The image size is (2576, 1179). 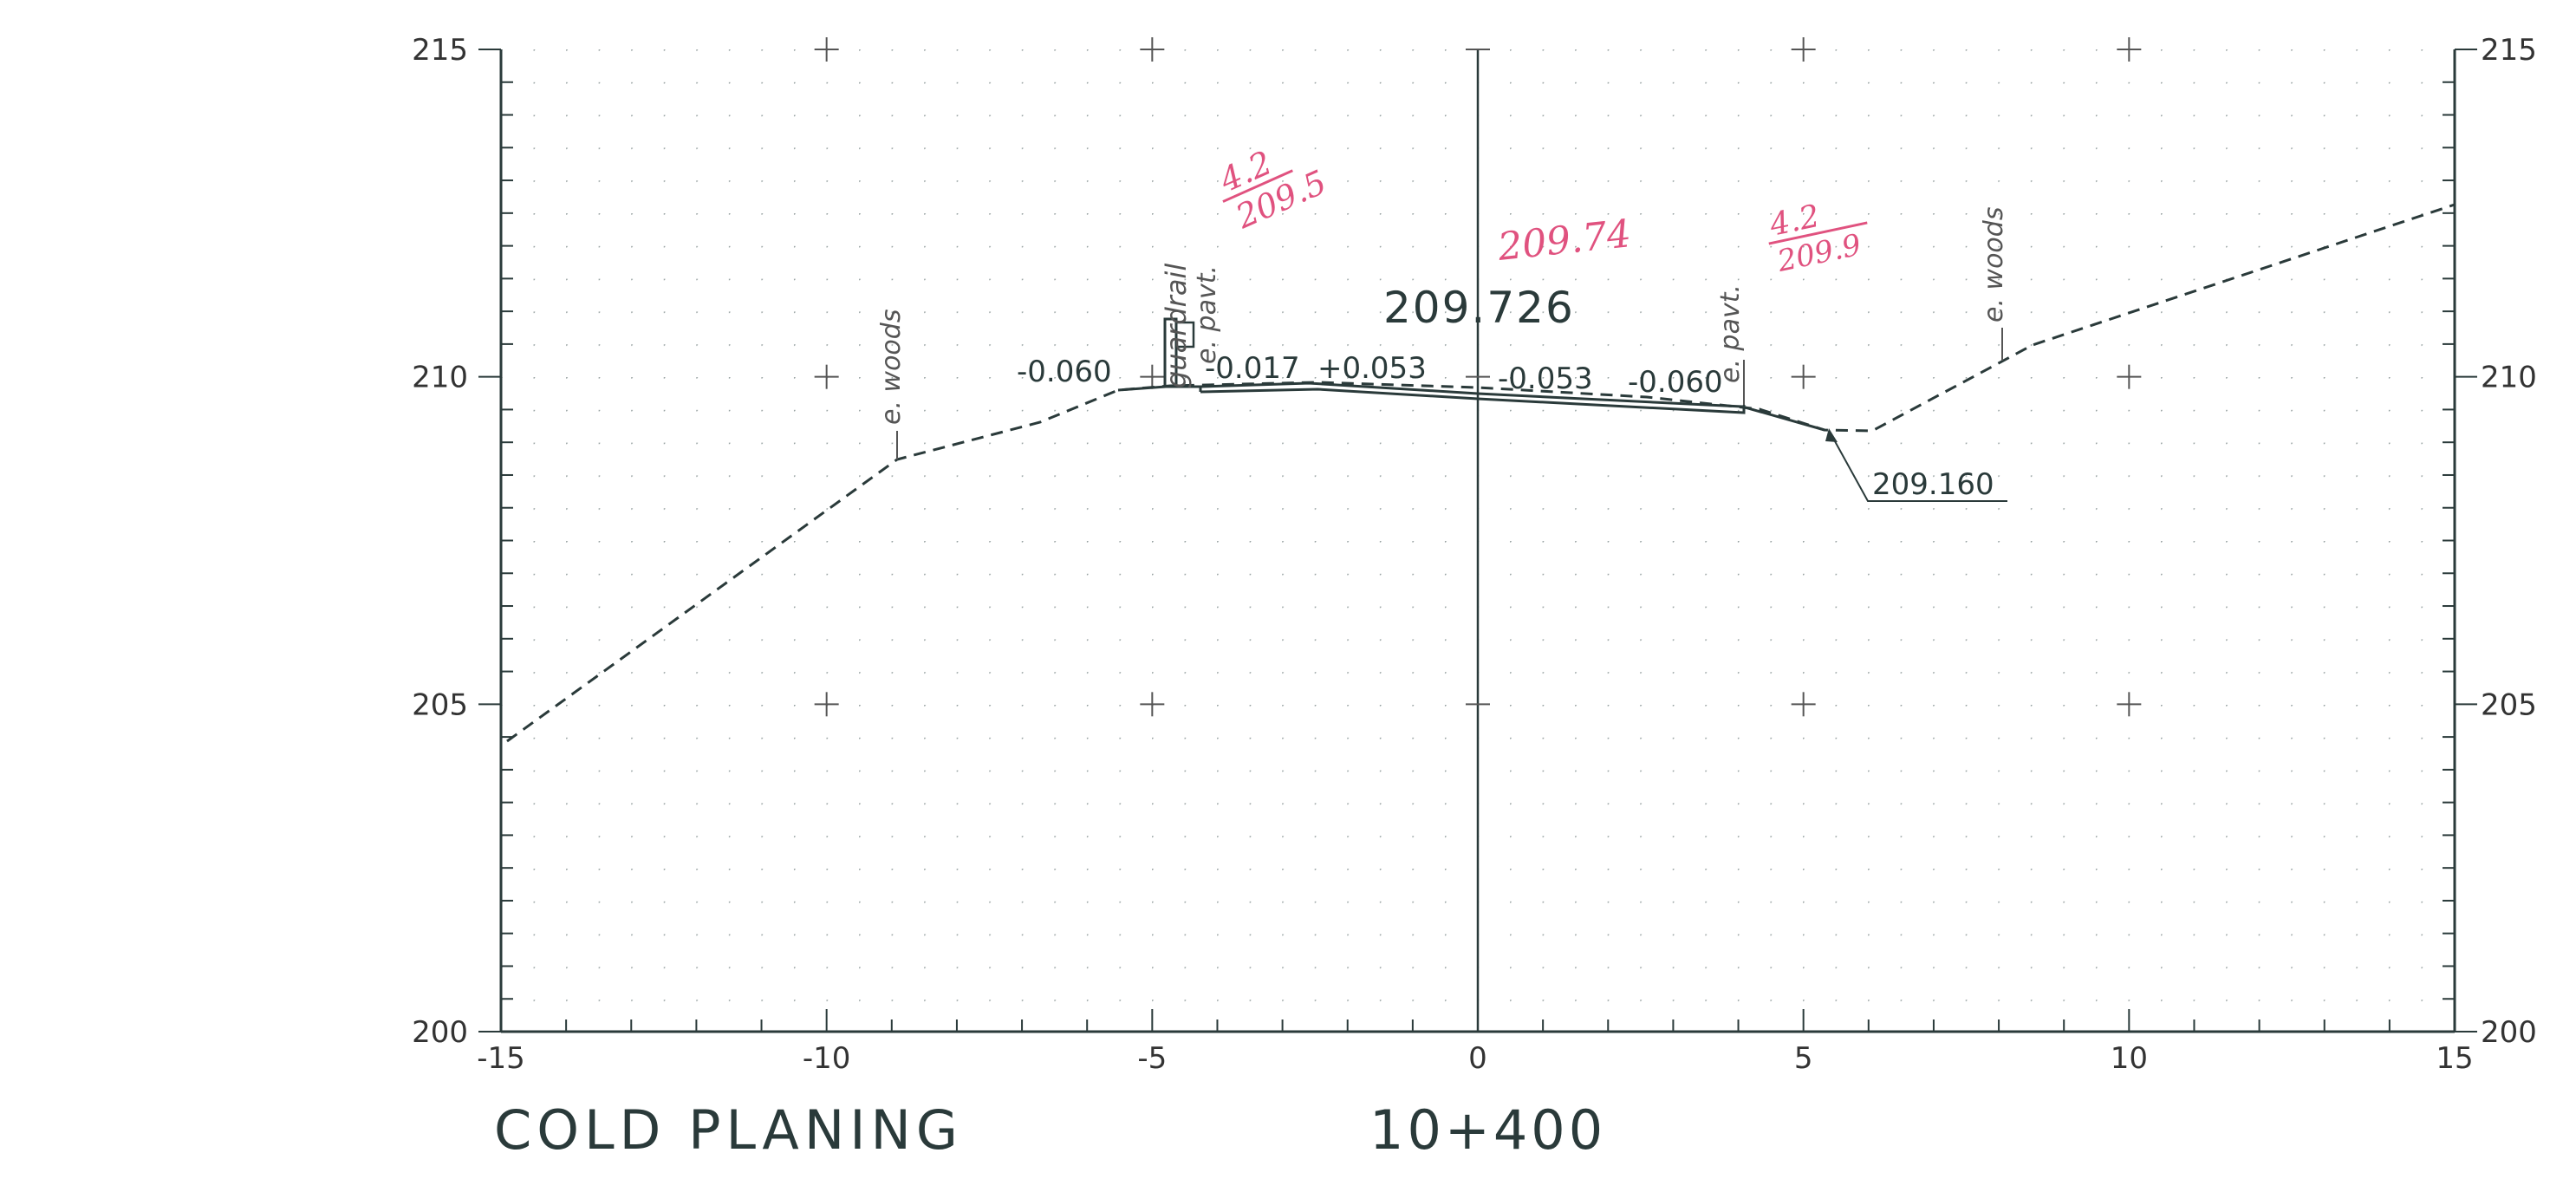 I want to click on y-tick-label-left: 200, so click(x=440, y=1033).